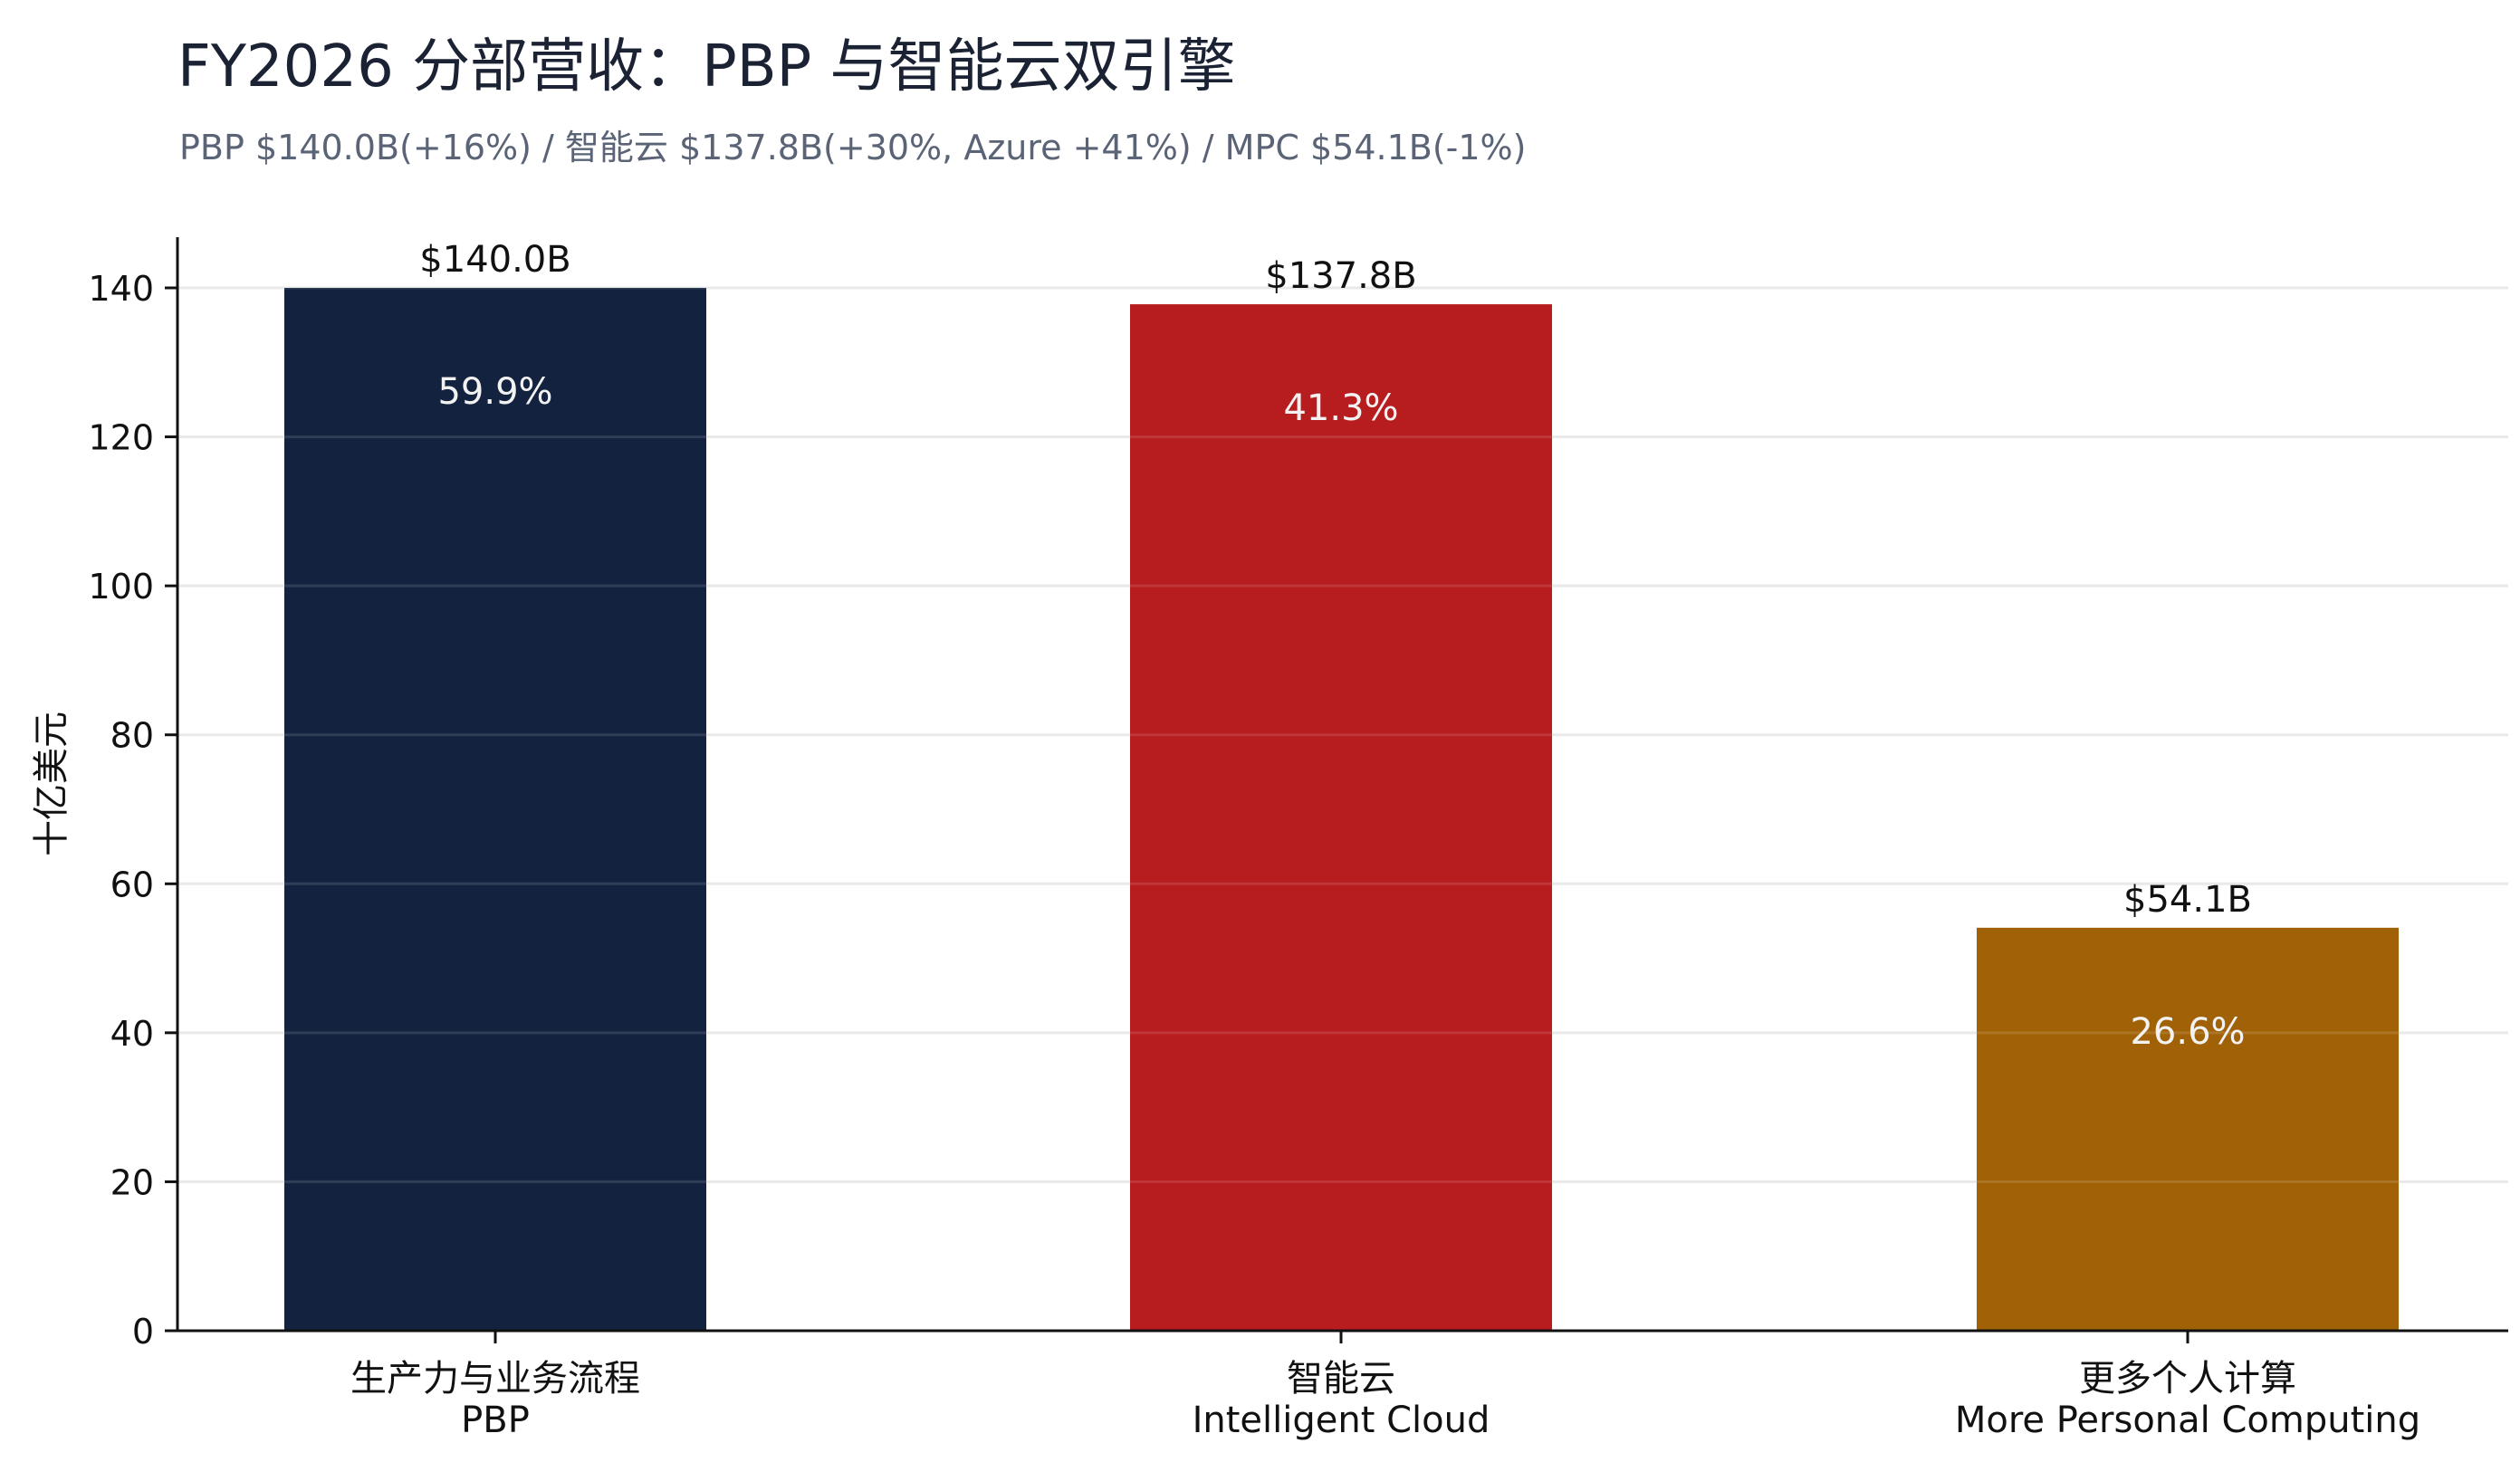  What do you see at coordinates (2187, 1379) in the screenshot?
I see `x-tick-label-zh: 更多个人计算` at bounding box center [2187, 1379].